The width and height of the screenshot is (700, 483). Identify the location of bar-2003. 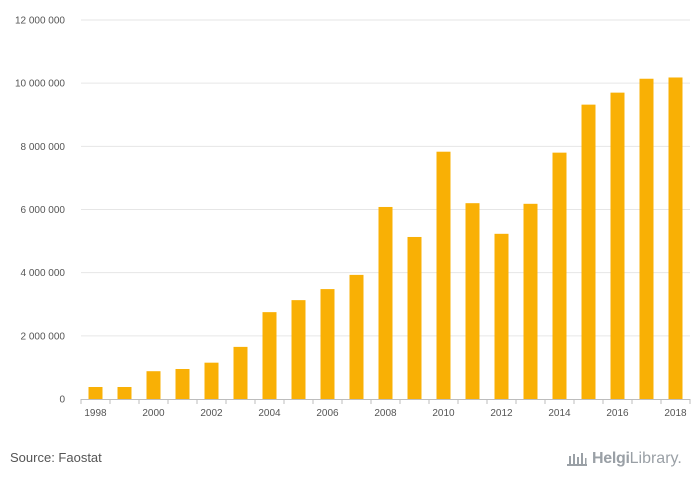
(240, 372).